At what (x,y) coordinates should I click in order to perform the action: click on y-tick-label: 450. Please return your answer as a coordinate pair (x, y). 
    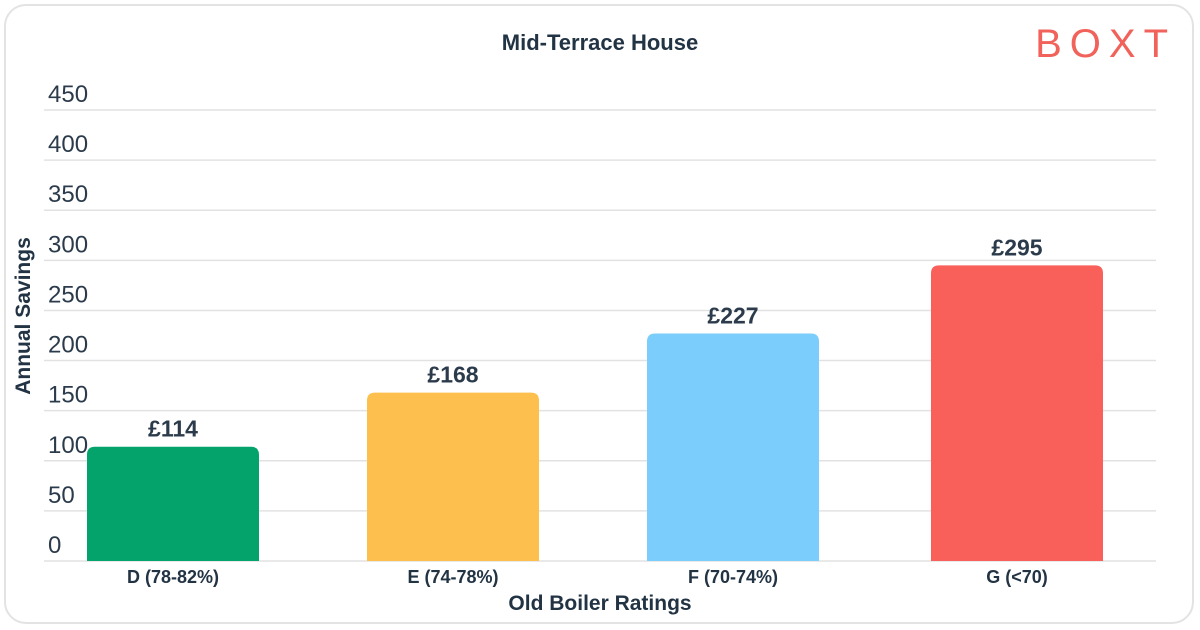
    Looking at the image, I should click on (68, 94).